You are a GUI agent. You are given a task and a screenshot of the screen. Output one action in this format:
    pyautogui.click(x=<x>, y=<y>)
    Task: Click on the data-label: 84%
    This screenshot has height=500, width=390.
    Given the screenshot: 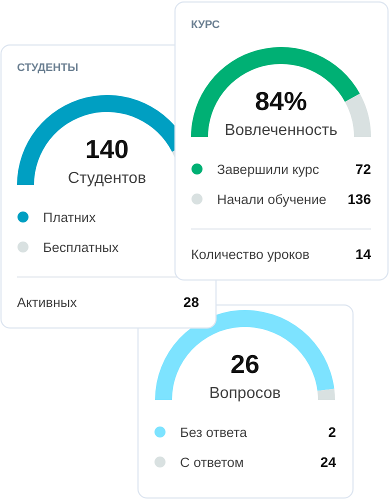 What is the action you would take?
    pyautogui.click(x=281, y=101)
    